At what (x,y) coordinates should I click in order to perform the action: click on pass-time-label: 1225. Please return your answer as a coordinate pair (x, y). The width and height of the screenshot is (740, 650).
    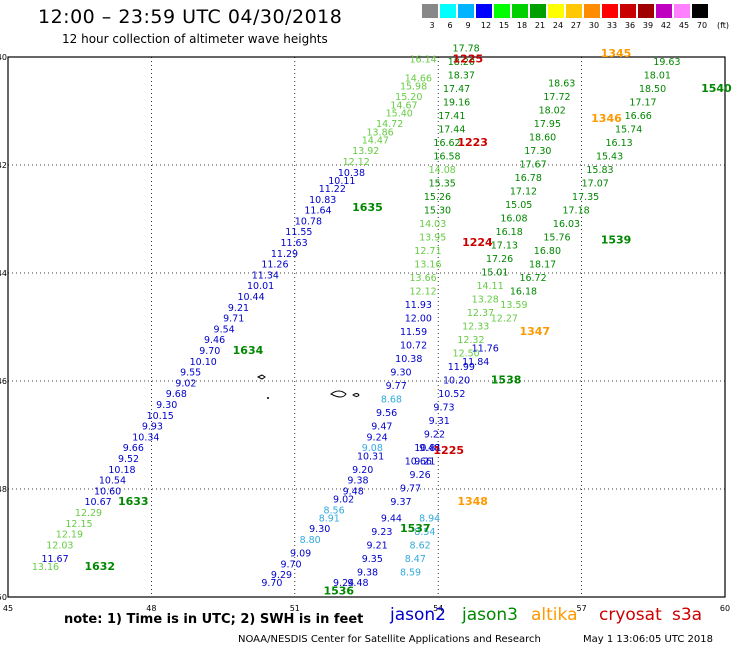
    Looking at the image, I should click on (448, 450).